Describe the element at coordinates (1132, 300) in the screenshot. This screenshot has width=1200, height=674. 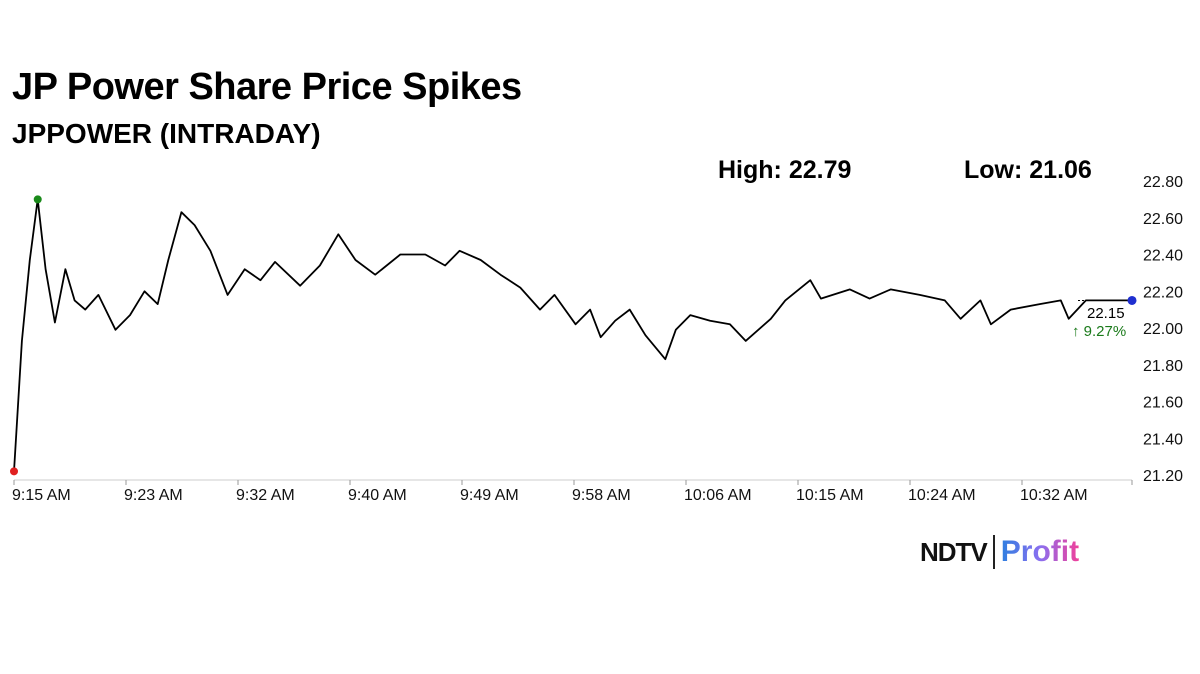
I see `end-point-marker` at that location.